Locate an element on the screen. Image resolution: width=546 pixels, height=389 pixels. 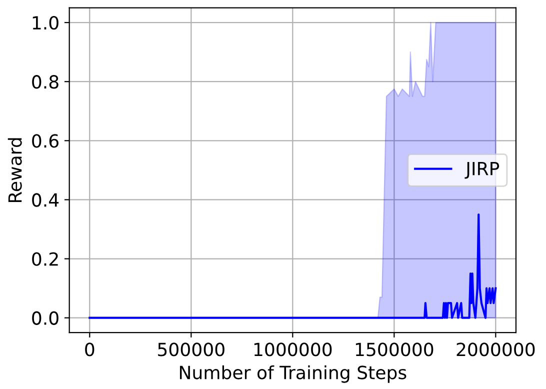
x-tick-label: 500000 is located at coordinates (191, 349).